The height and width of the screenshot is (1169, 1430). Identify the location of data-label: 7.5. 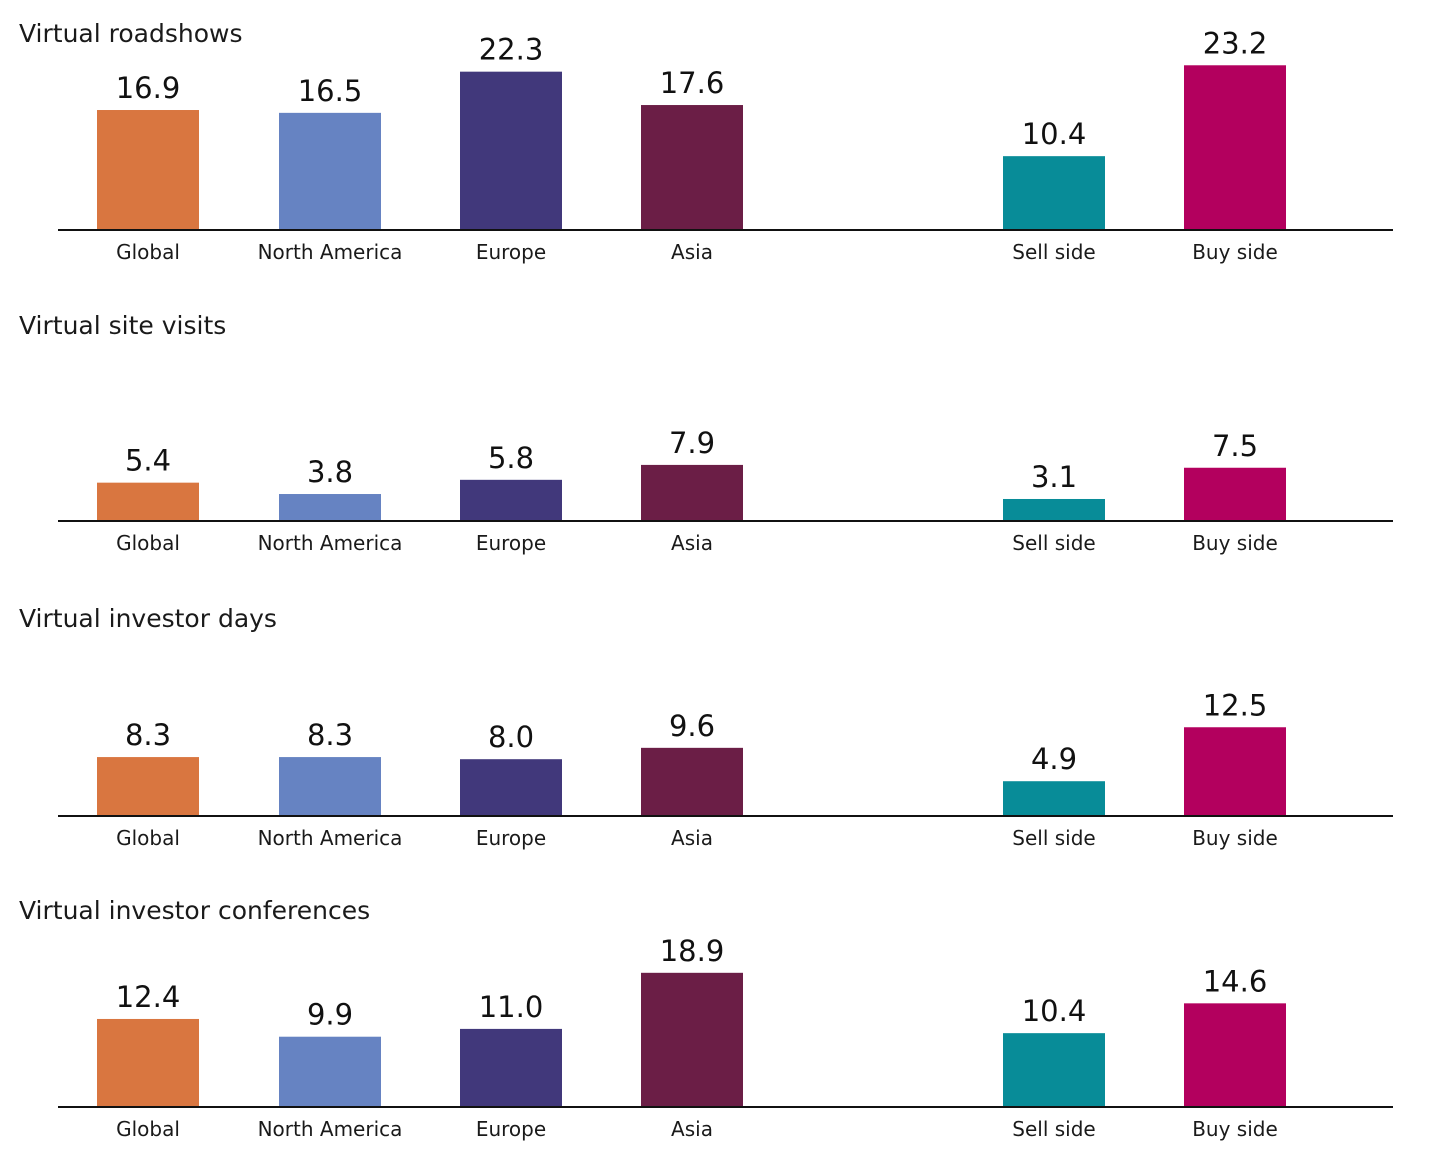
(1235, 446).